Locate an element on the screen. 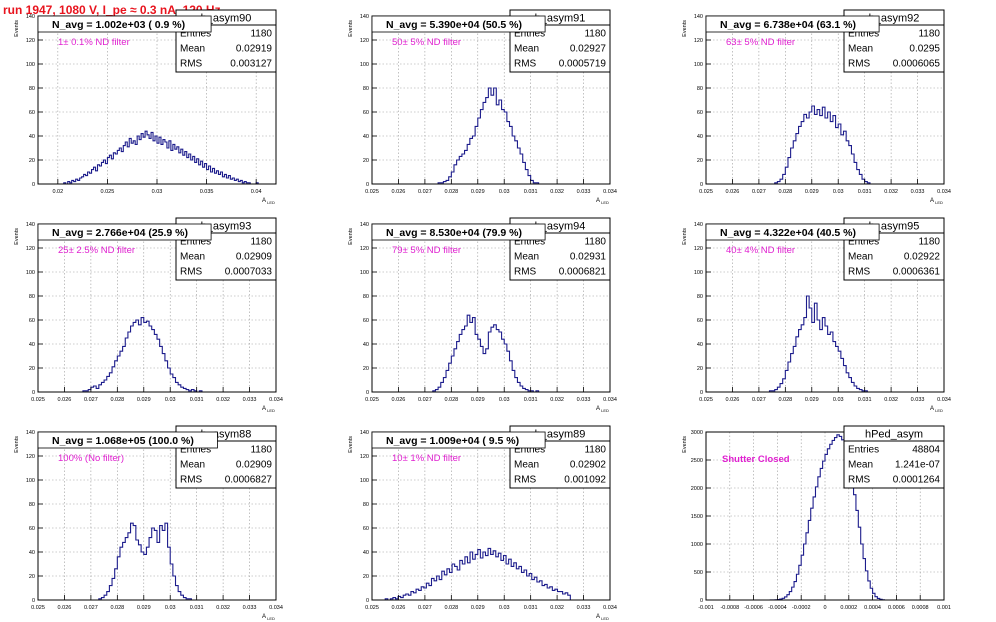 The image size is (996, 622). stats-value: 48804 is located at coordinates (926, 450).